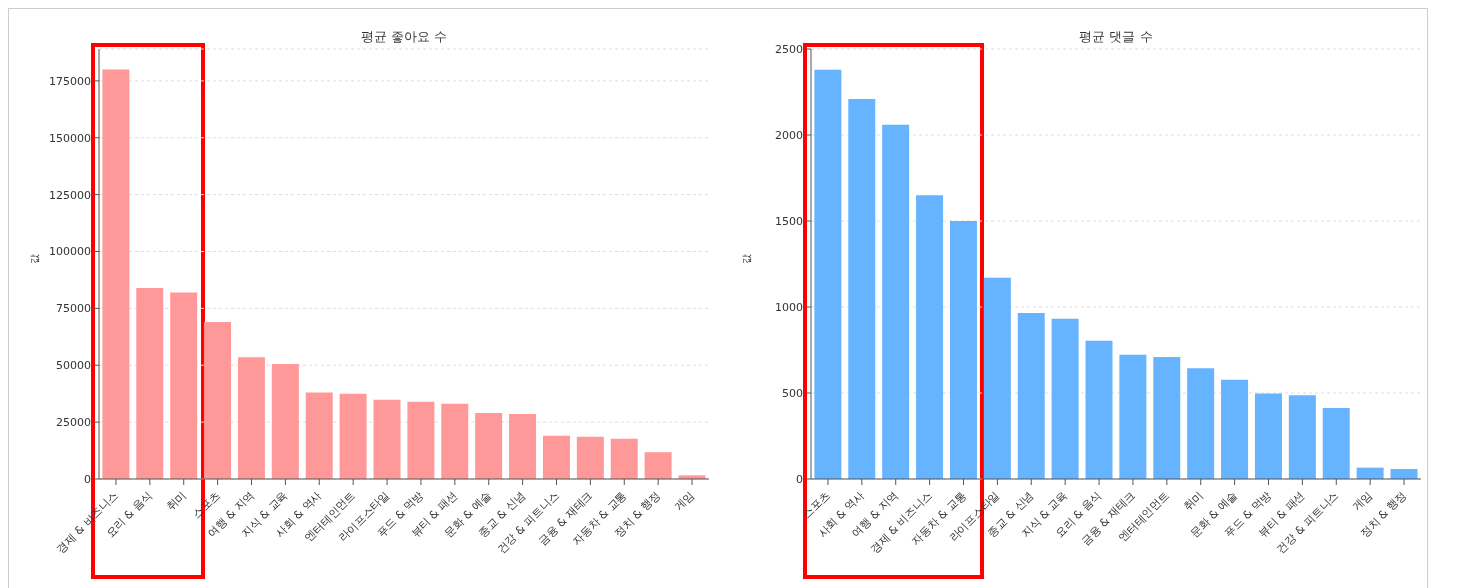 This screenshot has width=1458, height=588. What do you see at coordinates (70, 81) in the screenshot?
I see `y-tick-label: 175000` at bounding box center [70, 81].